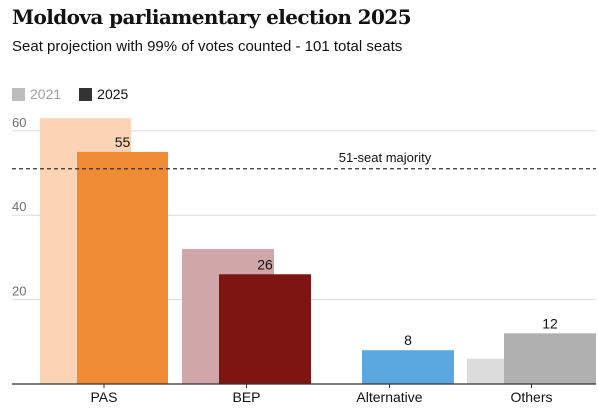  I want to click on legend-label-2025: 2025, so click(113, 94).